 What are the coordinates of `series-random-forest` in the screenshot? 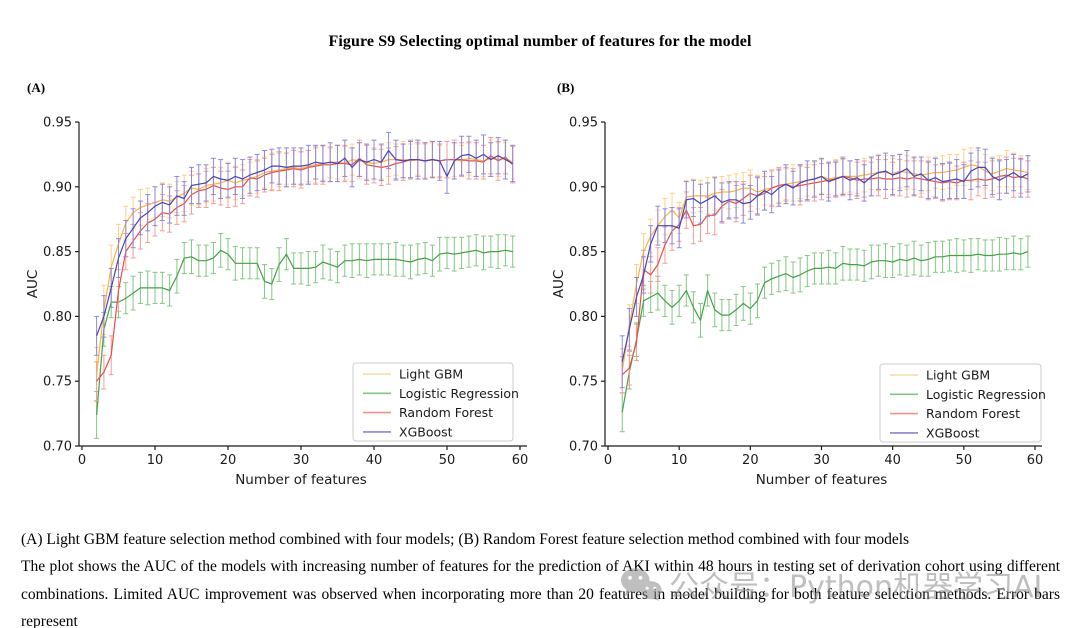 It's located at (825, 275).